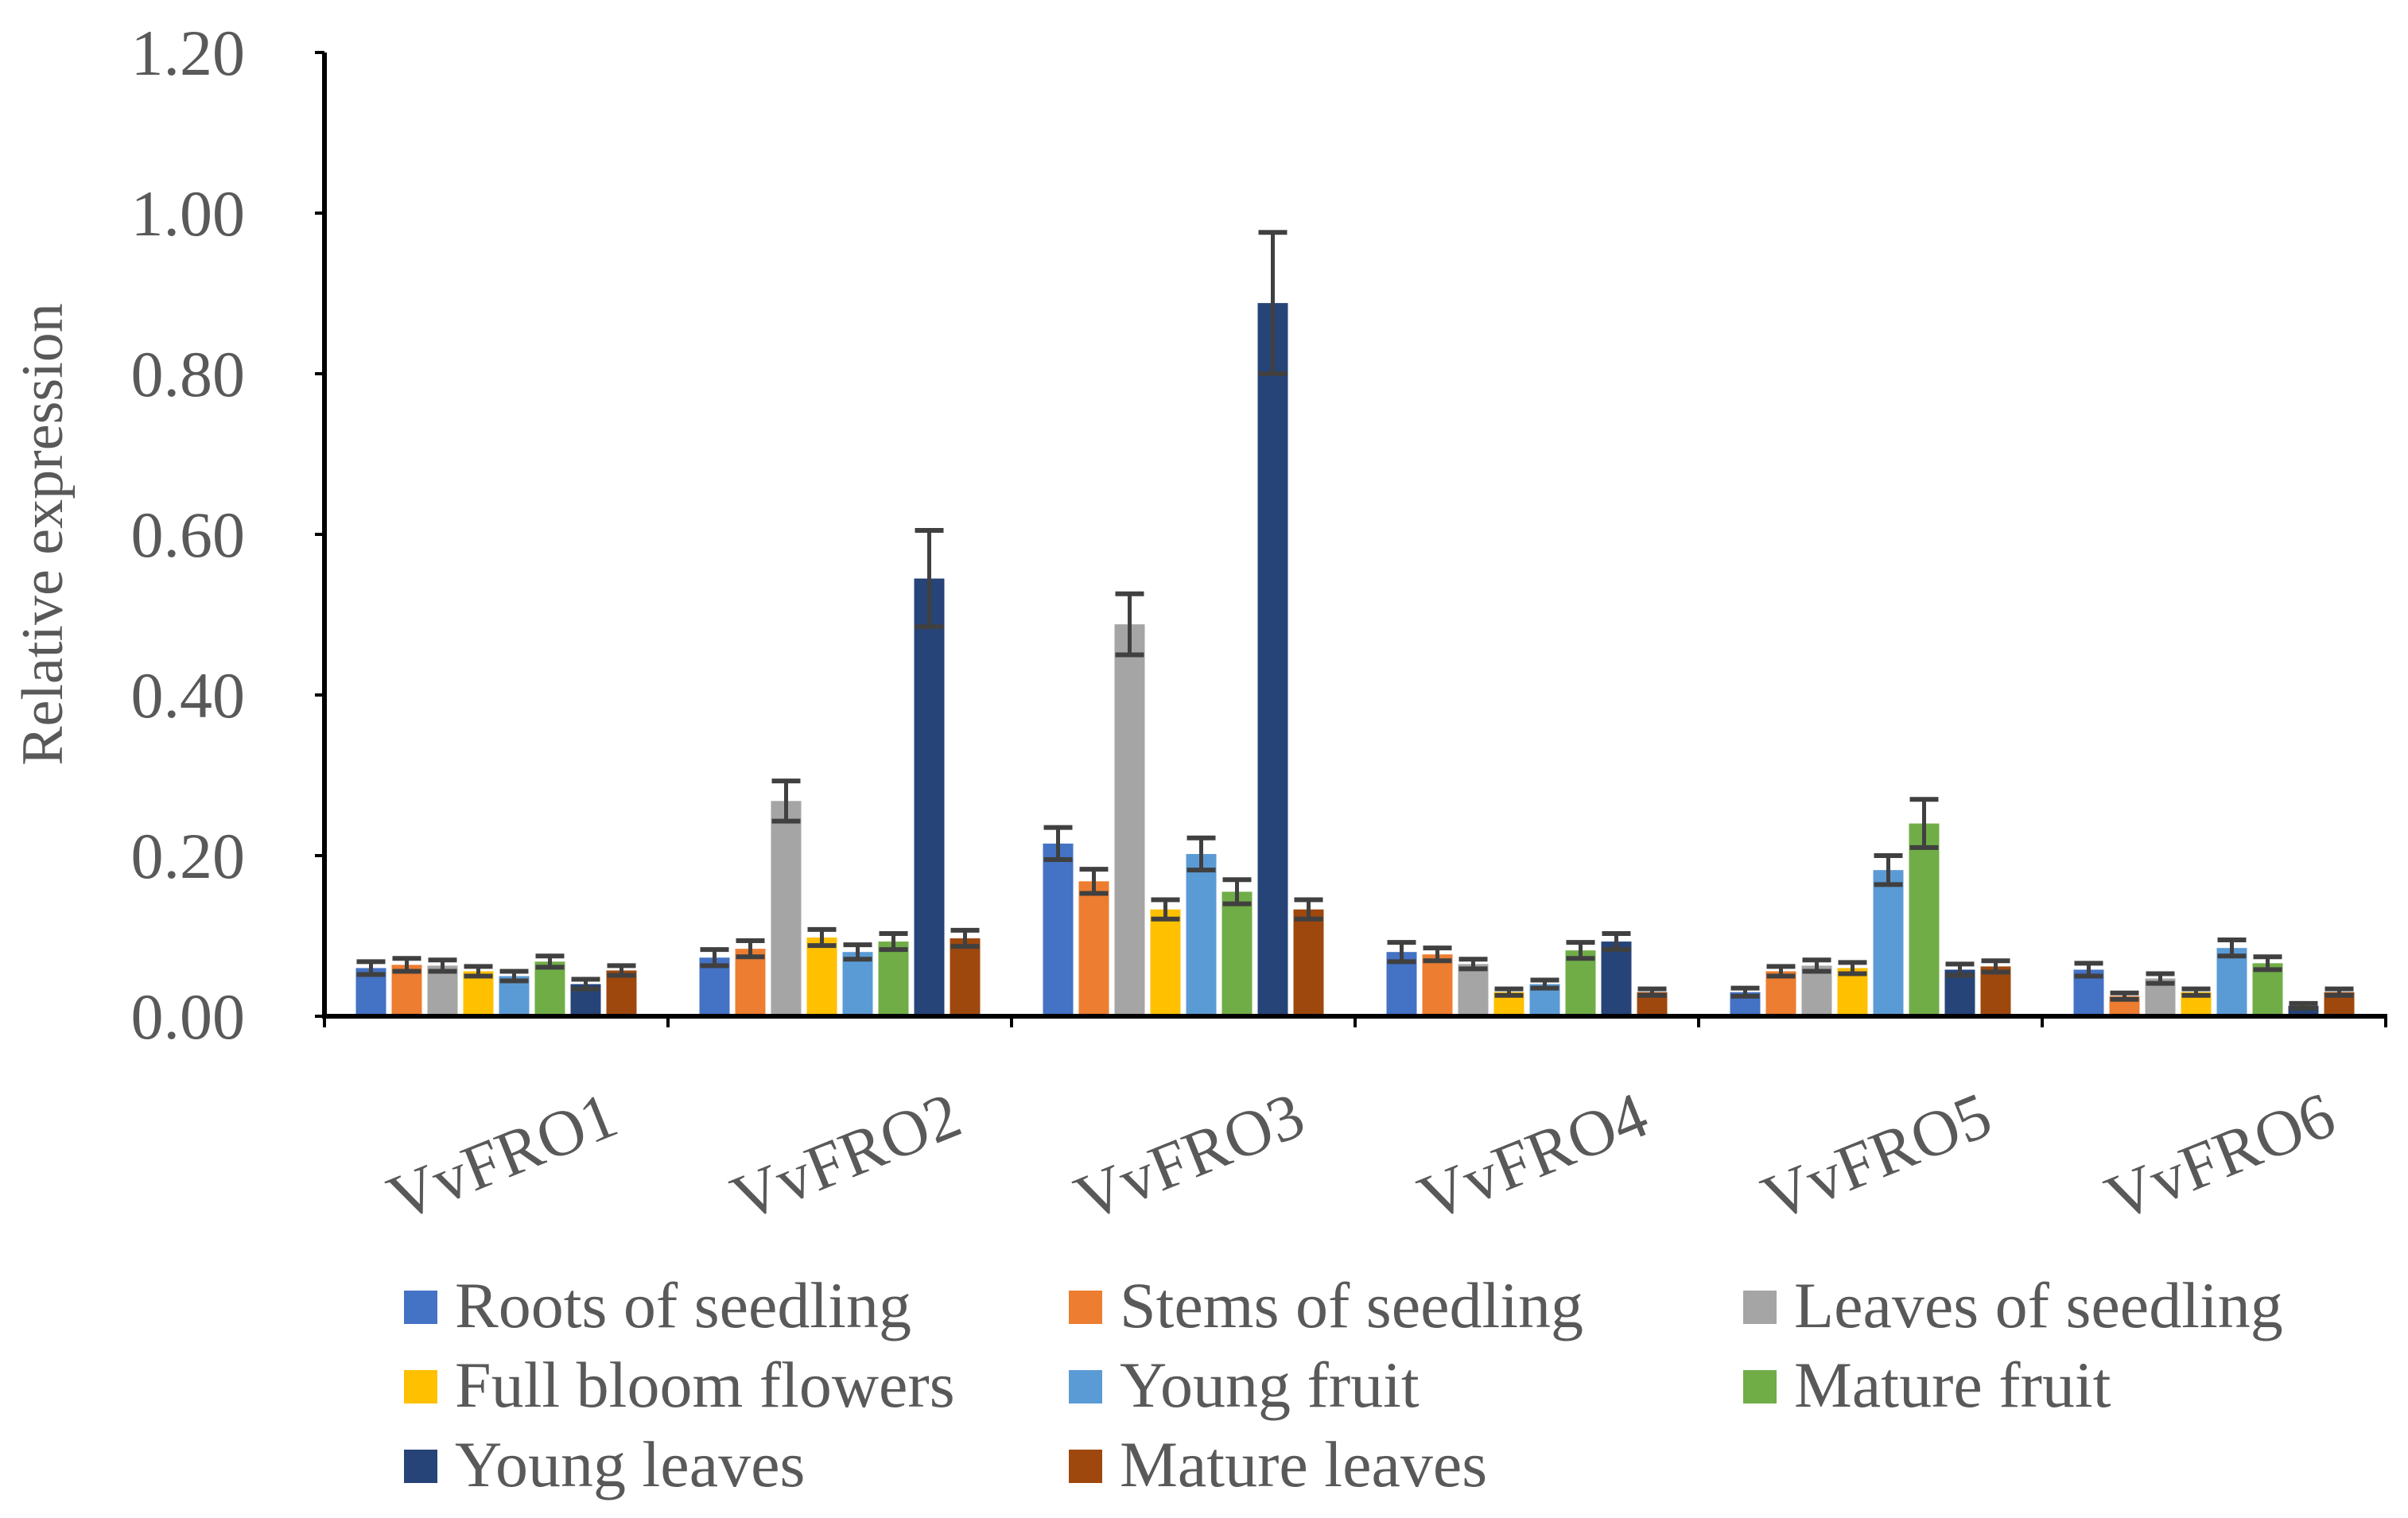 This screenshot has width=2408, height=1518. What do you see at coordinates (1876, 1156) in the screenshot?
I see `category-label-vvfro5: VvFRO5` at bounding box center [1876, 1156].